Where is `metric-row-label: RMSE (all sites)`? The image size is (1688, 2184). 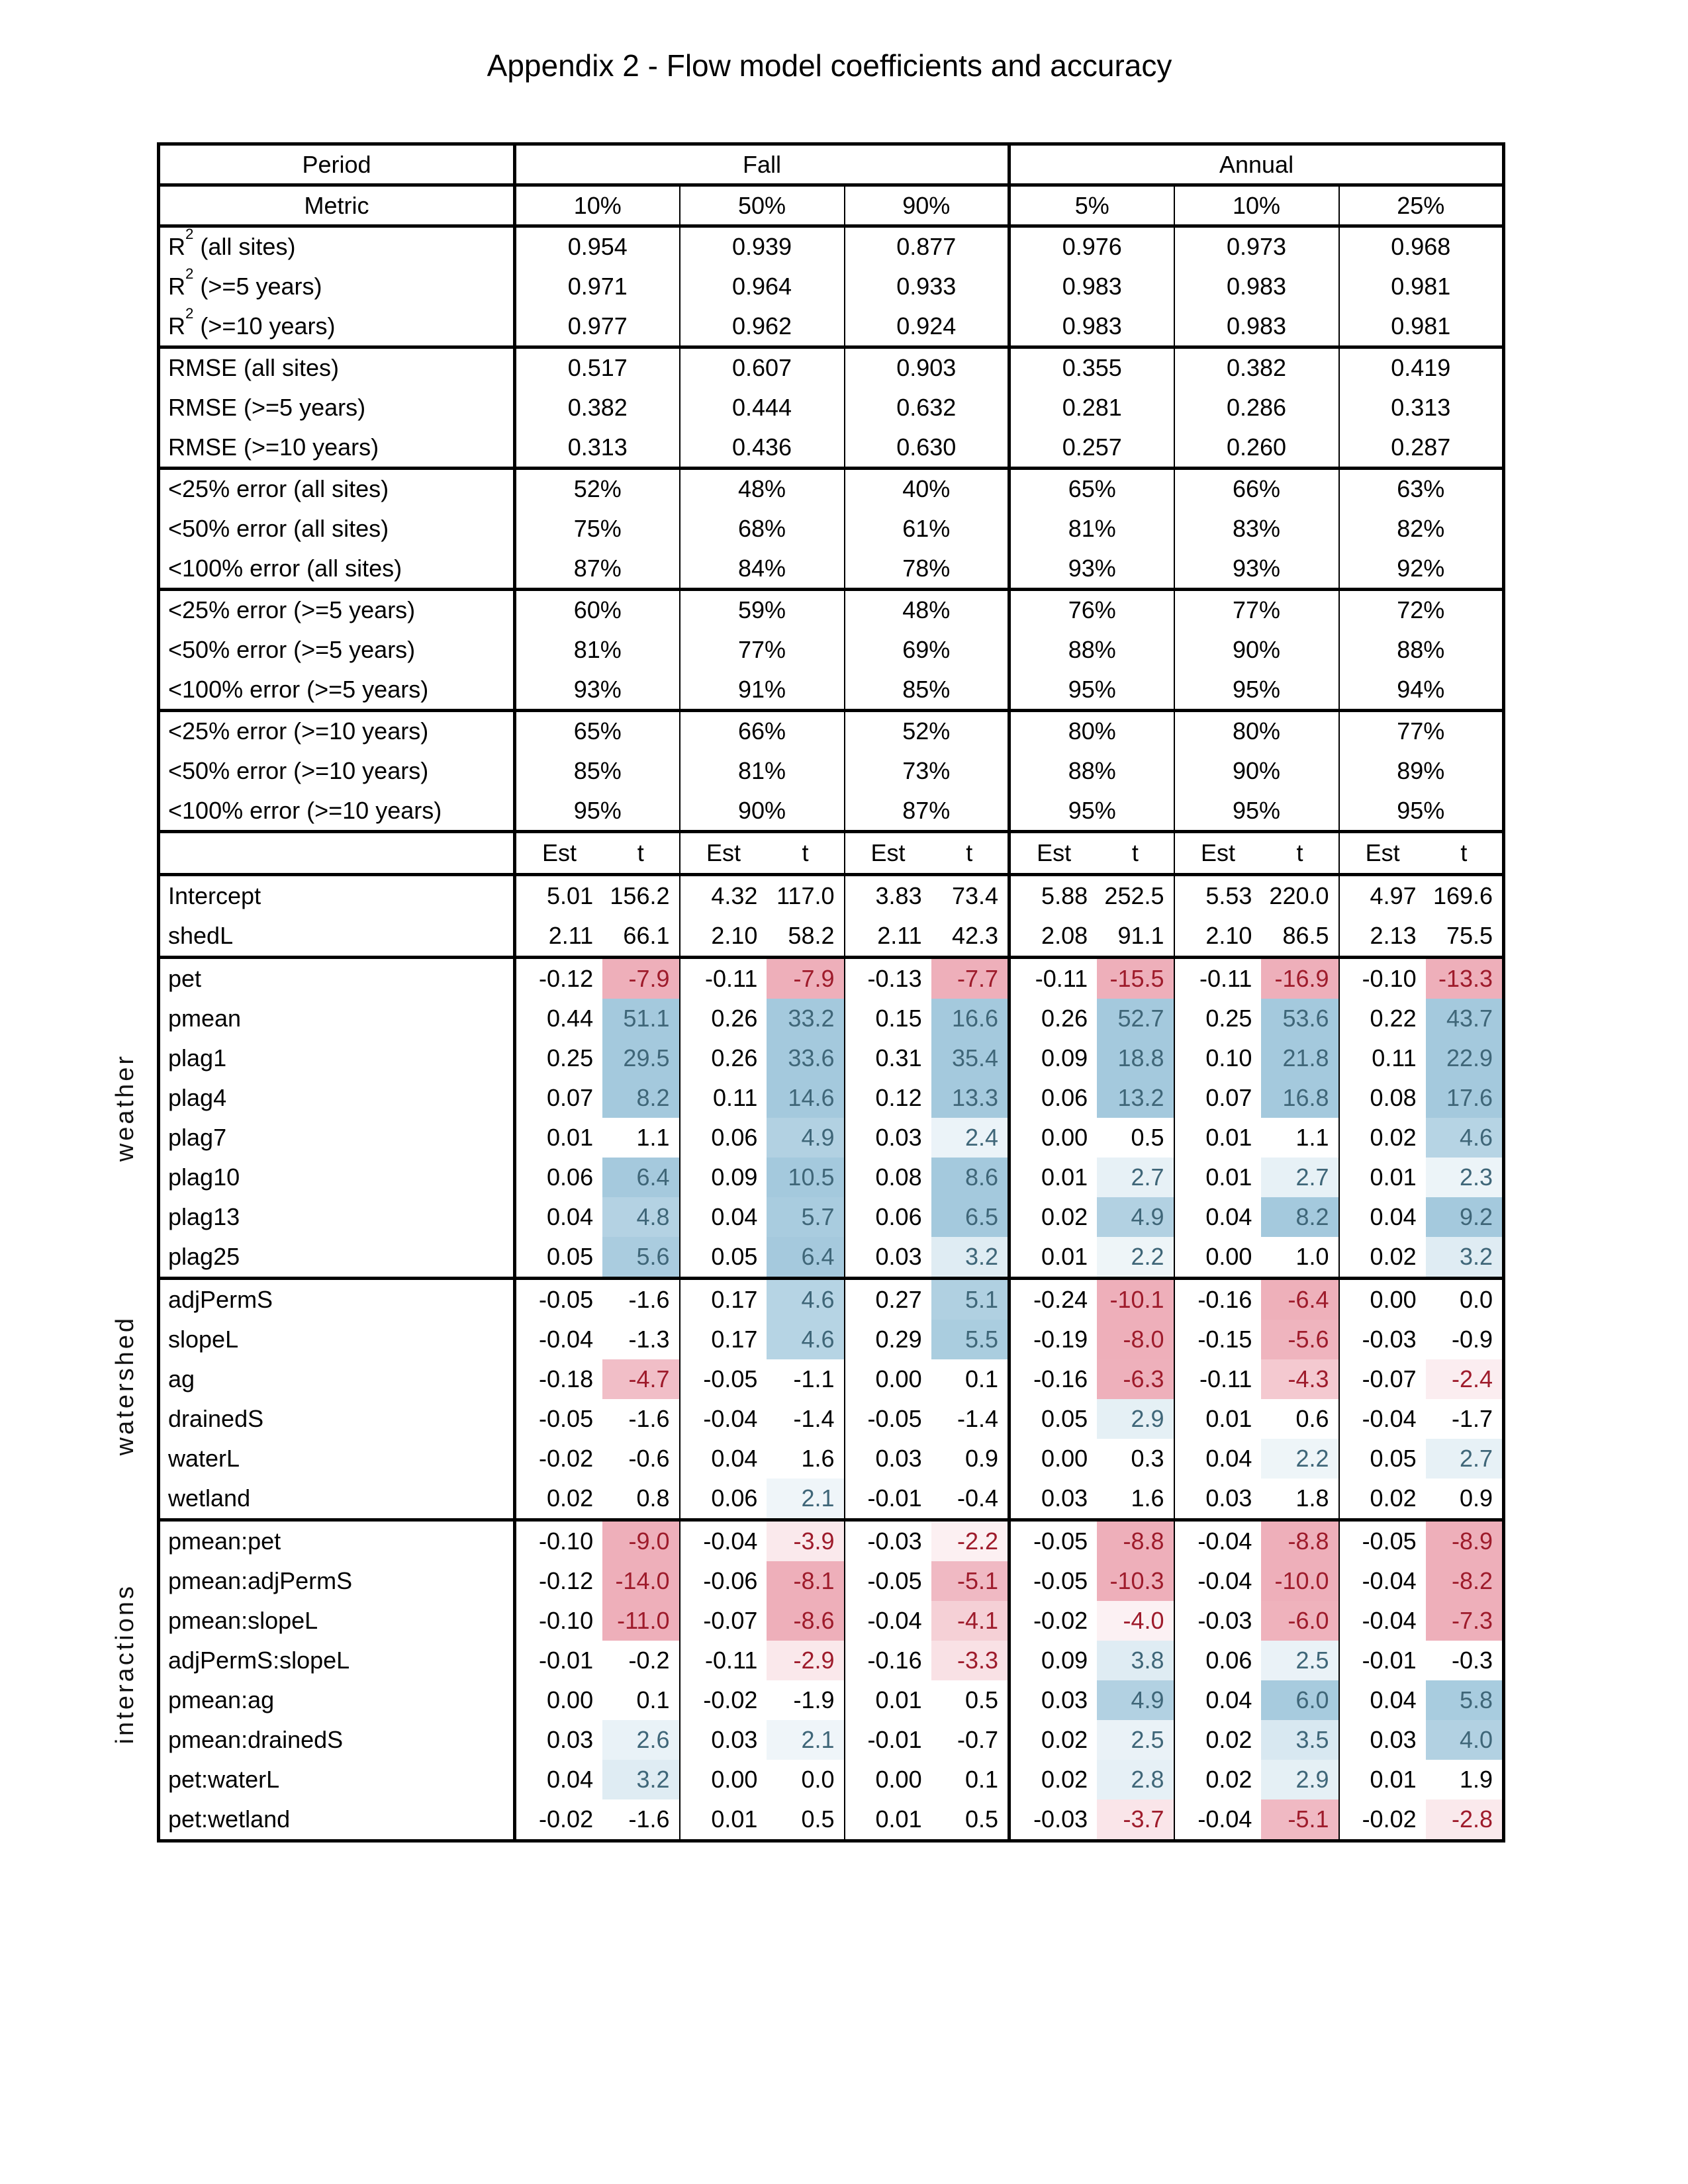
metric-row-label: RMSE (all sites) is located at coordinates (337, 366).